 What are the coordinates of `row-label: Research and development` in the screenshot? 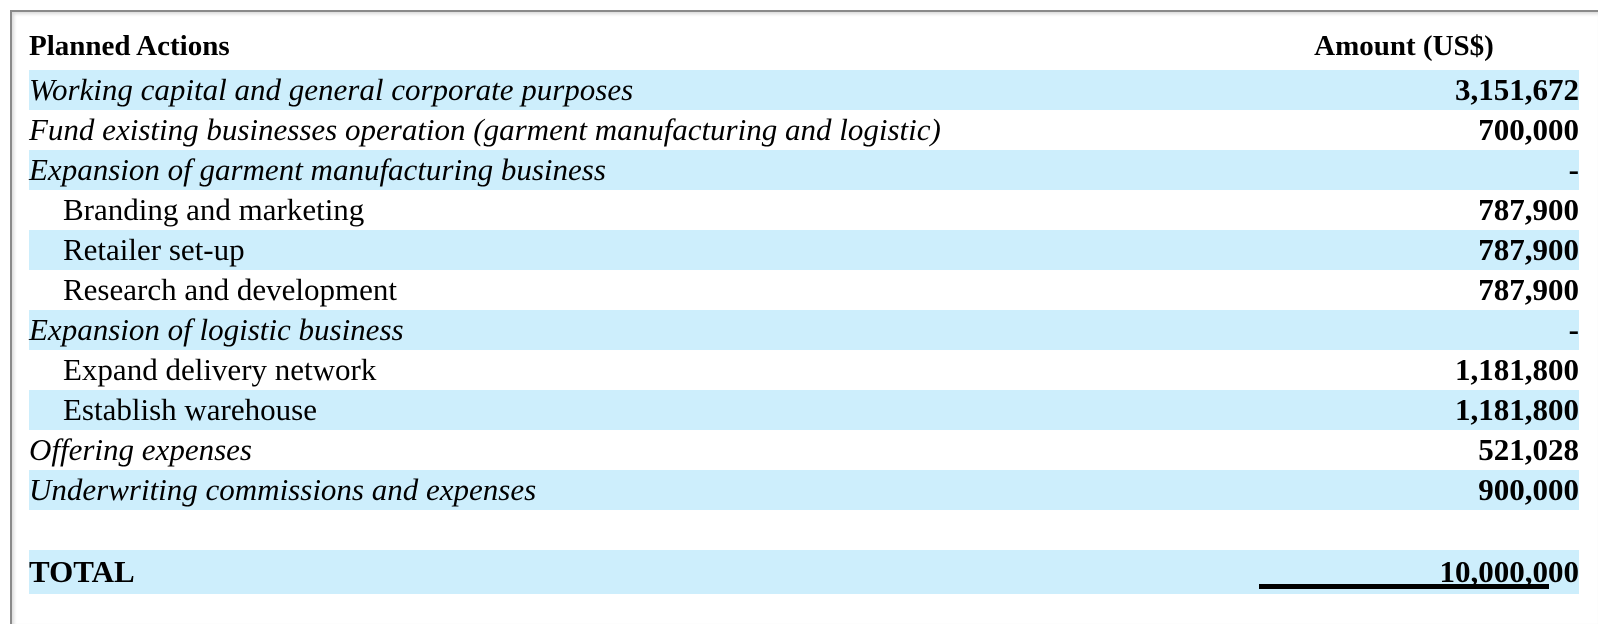 It's located at (230, 289).